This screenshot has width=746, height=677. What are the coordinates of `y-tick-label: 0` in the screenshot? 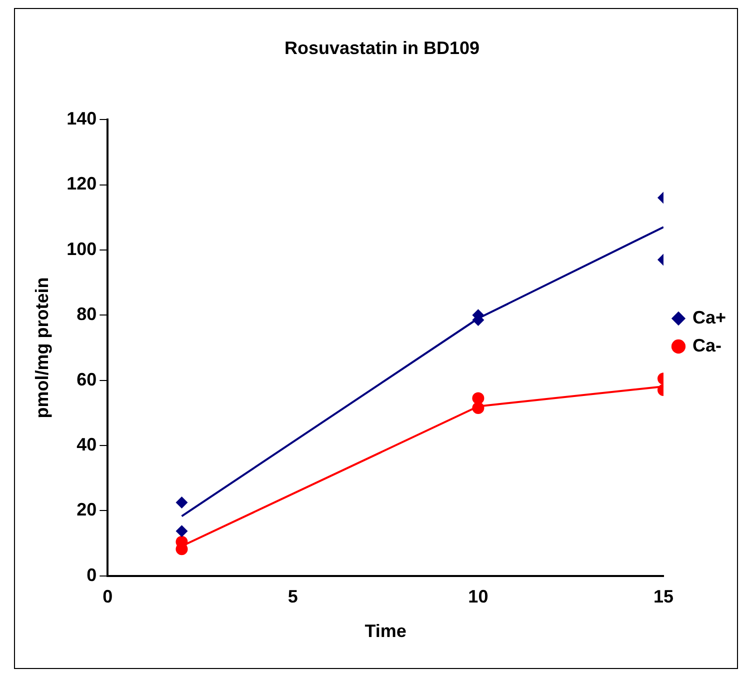 It's located at (91, 574).